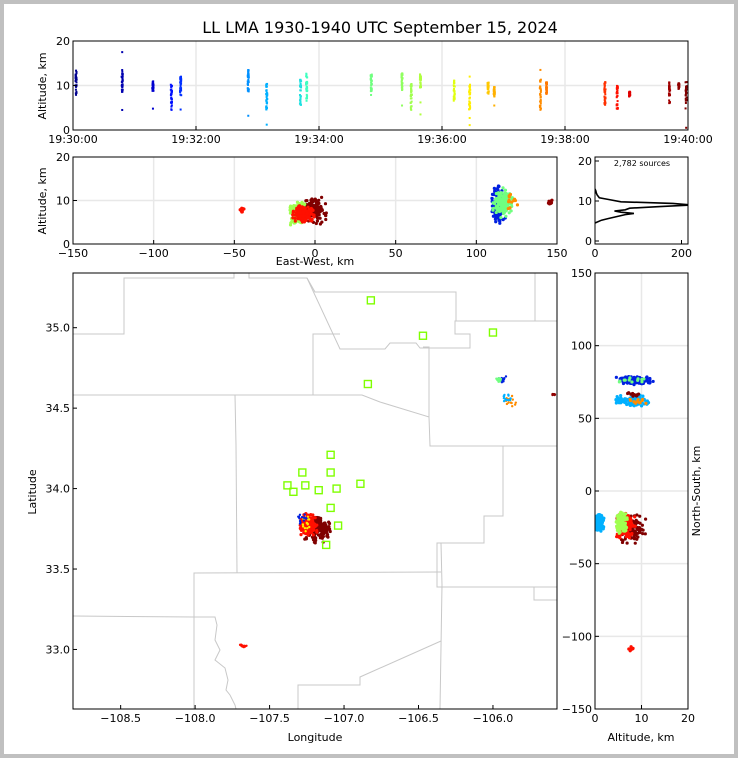  What do you see at coordinates (72, 139) in the screenshot?
I see `x-tick-label: 19:30:00` at bounding box center [72, 139].